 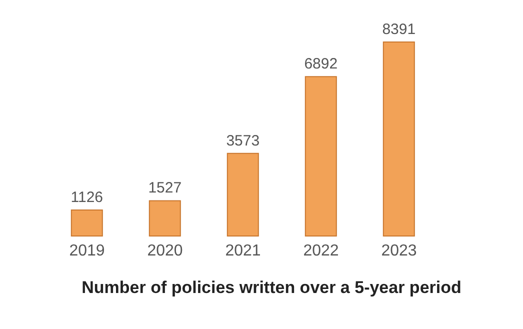 I want to click on data-label: 8391, so click(x=399, y=29).